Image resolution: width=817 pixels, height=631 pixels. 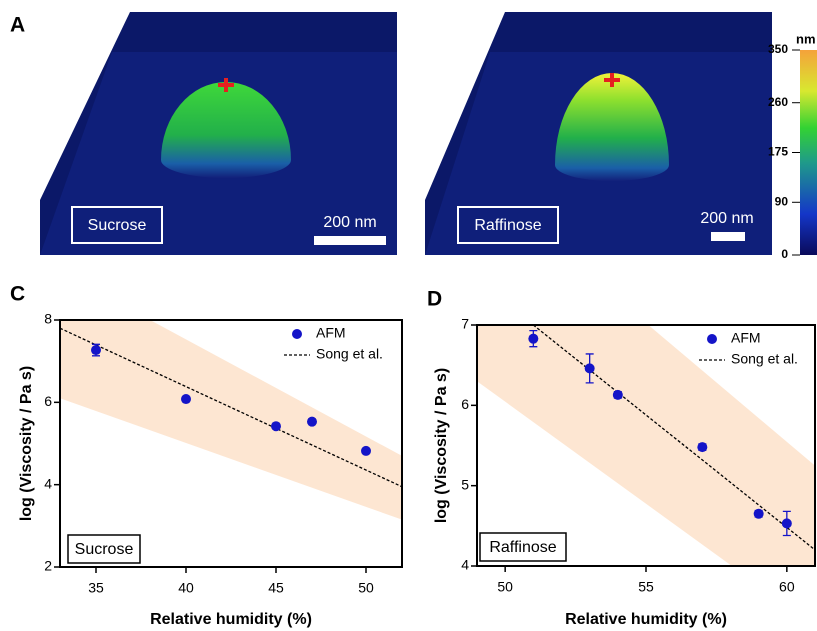 What do you see at coordinates (276, 588) in the screenshot?
I see `x-tick-label: 45` at bounding box center [276, 588].